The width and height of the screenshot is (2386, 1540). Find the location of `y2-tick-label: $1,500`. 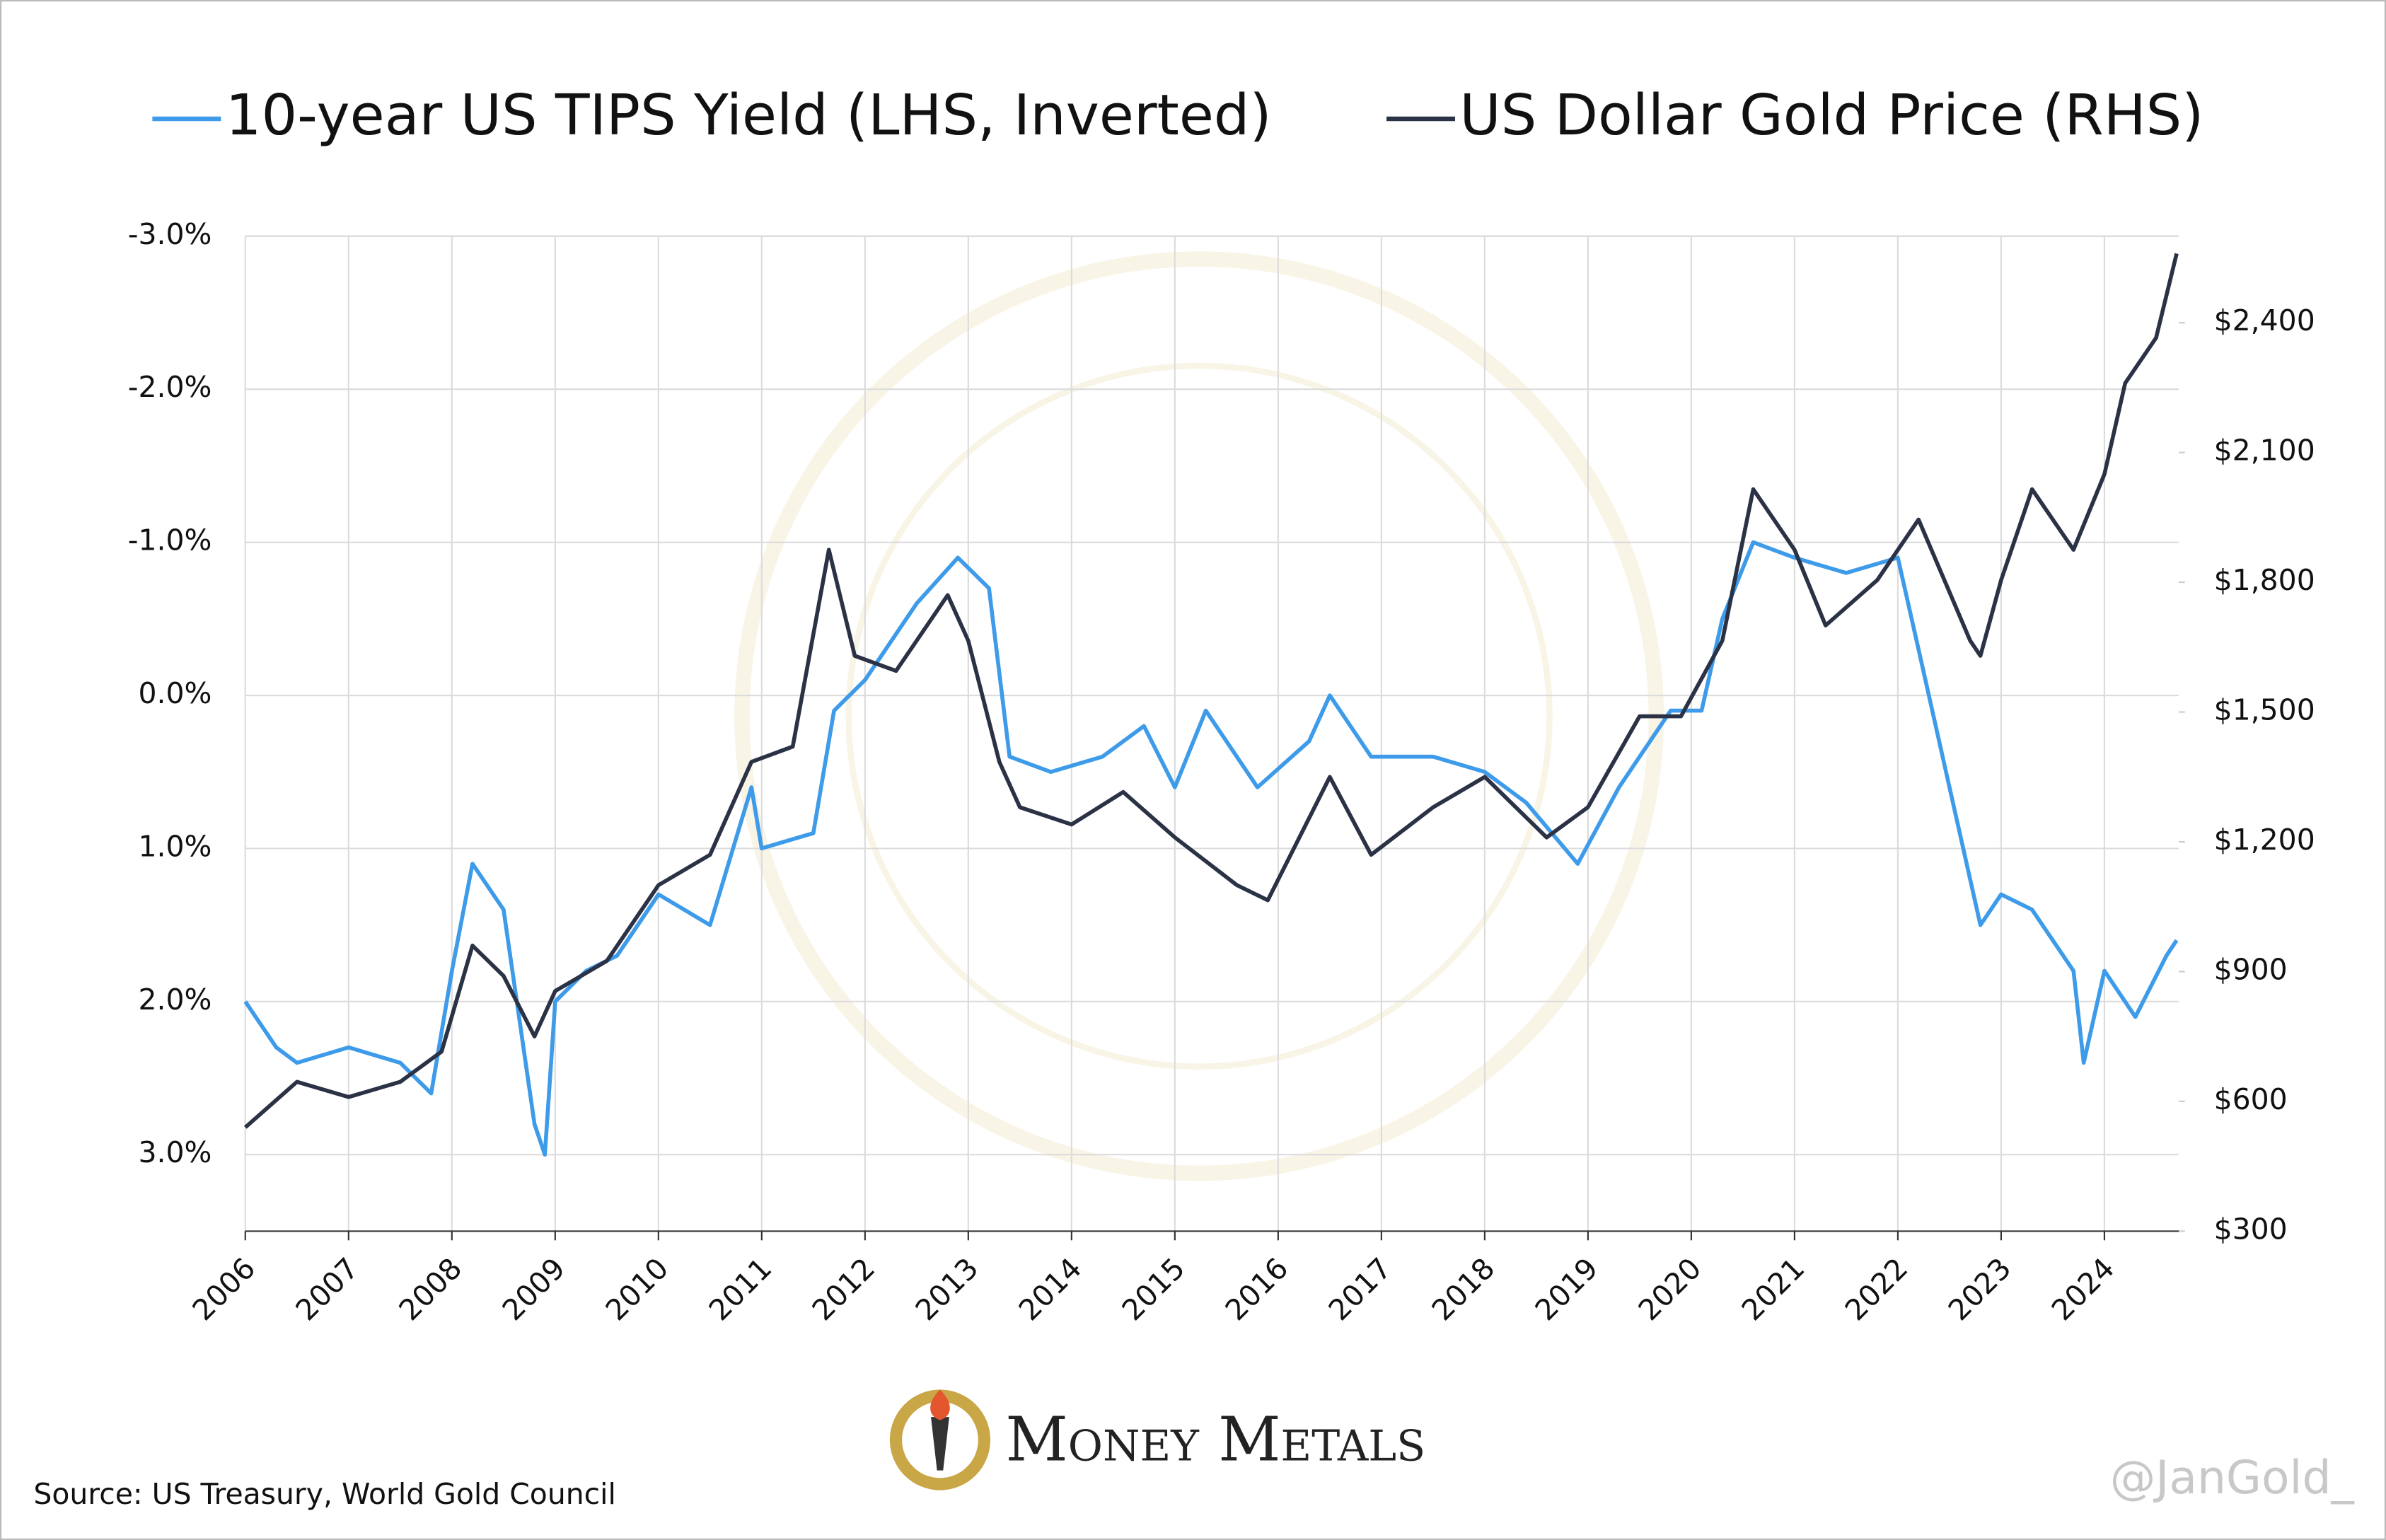

y2-tick-label: $1,500 is located at coordinates (2265, 710).